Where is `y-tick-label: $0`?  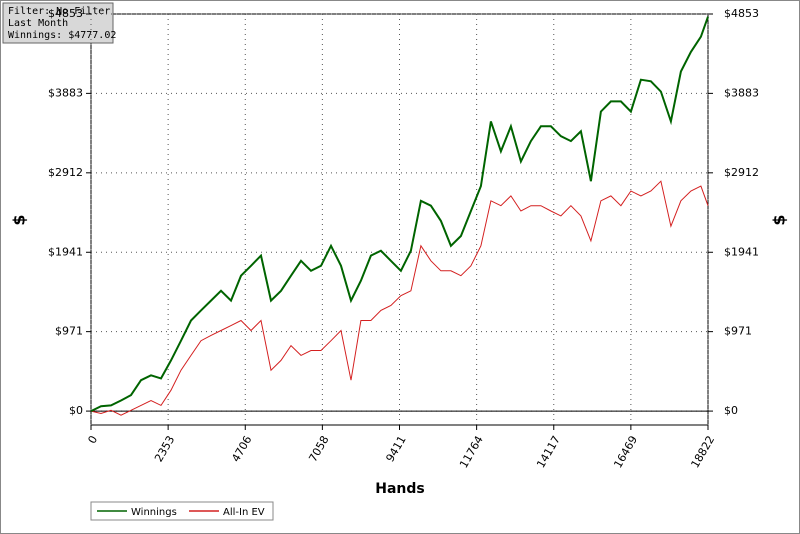
y-tick-label: $0 is located at coordinates (76, 410).